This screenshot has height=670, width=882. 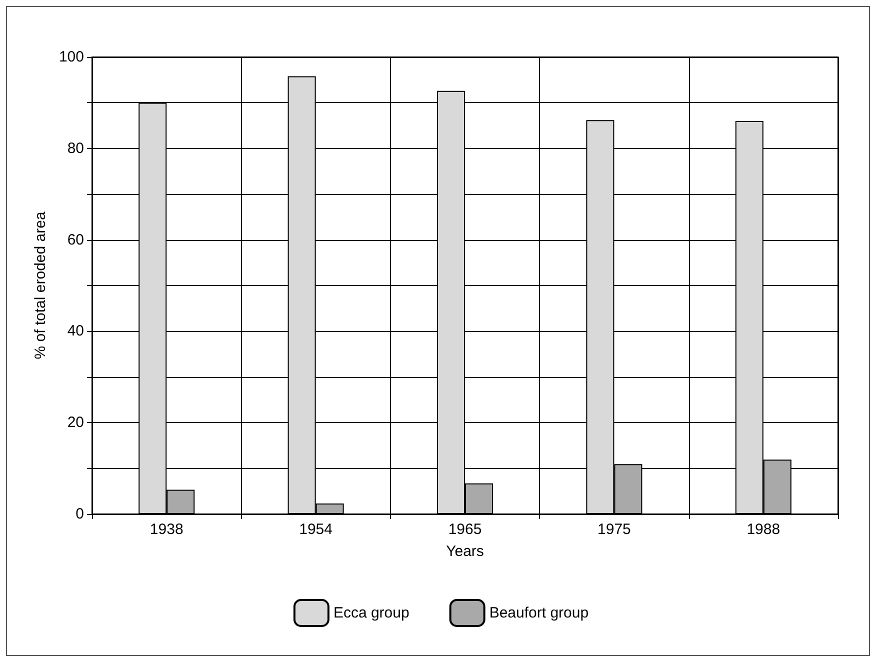 I want to click on y-tick-label: 20, so click(x=75, y=423).